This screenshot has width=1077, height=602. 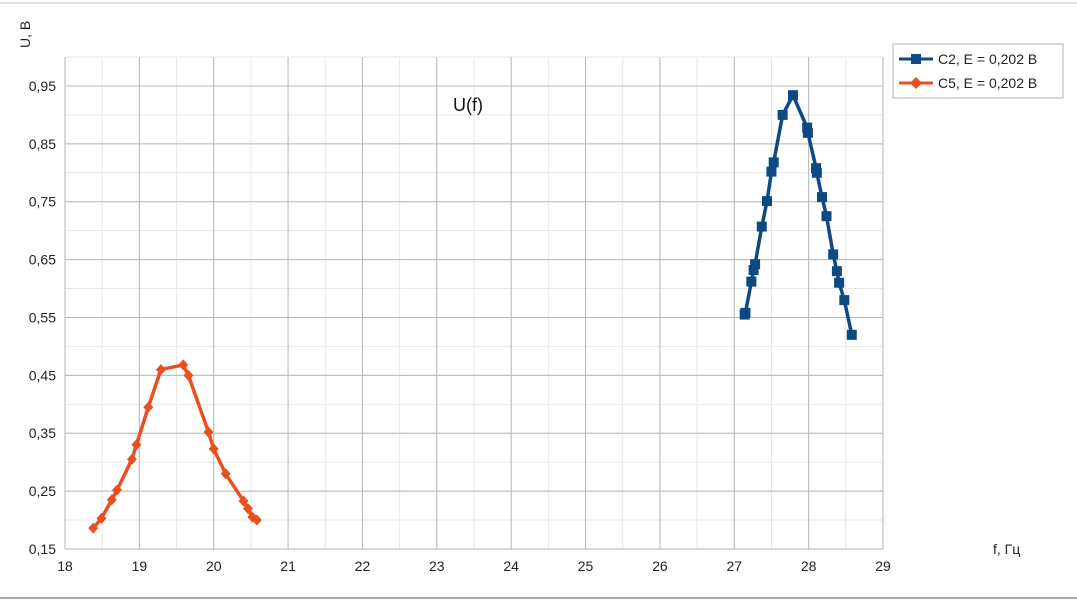 What do you see at coordinates (42, 86) in the screenshot?
I see `y-tick-label: 0,95` at bounding box center [42, 86].